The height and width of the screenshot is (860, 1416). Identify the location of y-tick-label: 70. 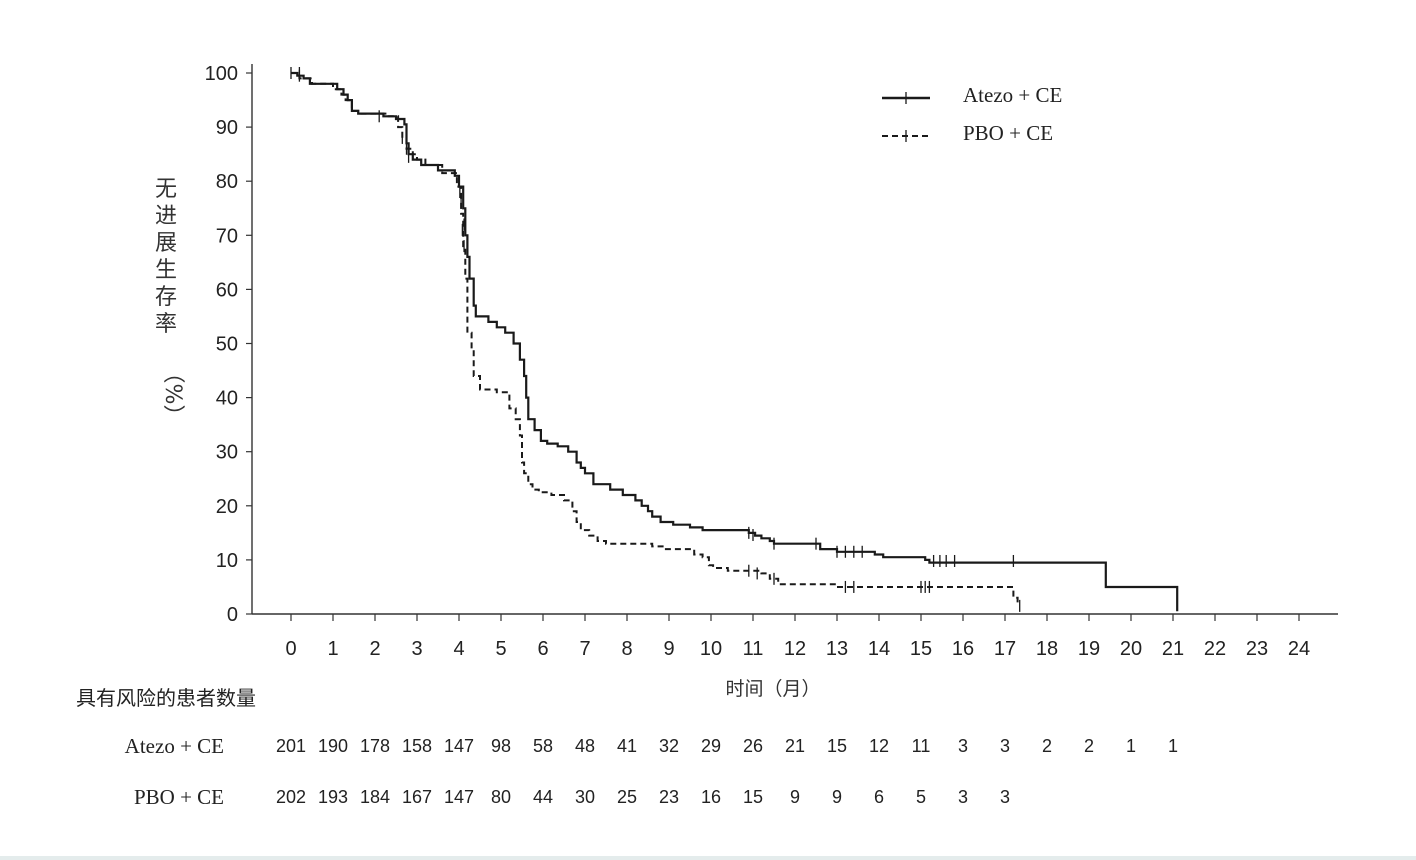
(227, 236).